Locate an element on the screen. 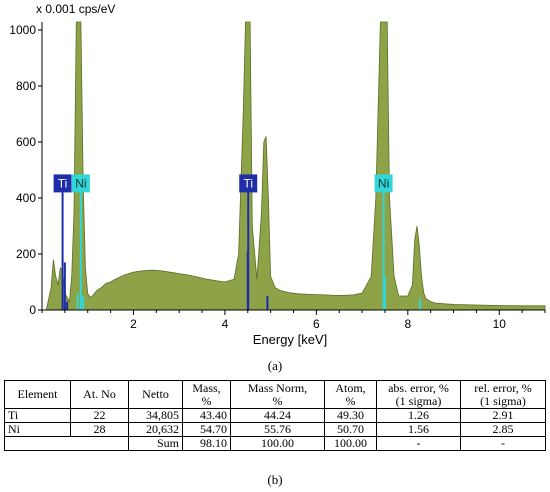  table-cell: 2.85 is located at coordinates (503, 429).